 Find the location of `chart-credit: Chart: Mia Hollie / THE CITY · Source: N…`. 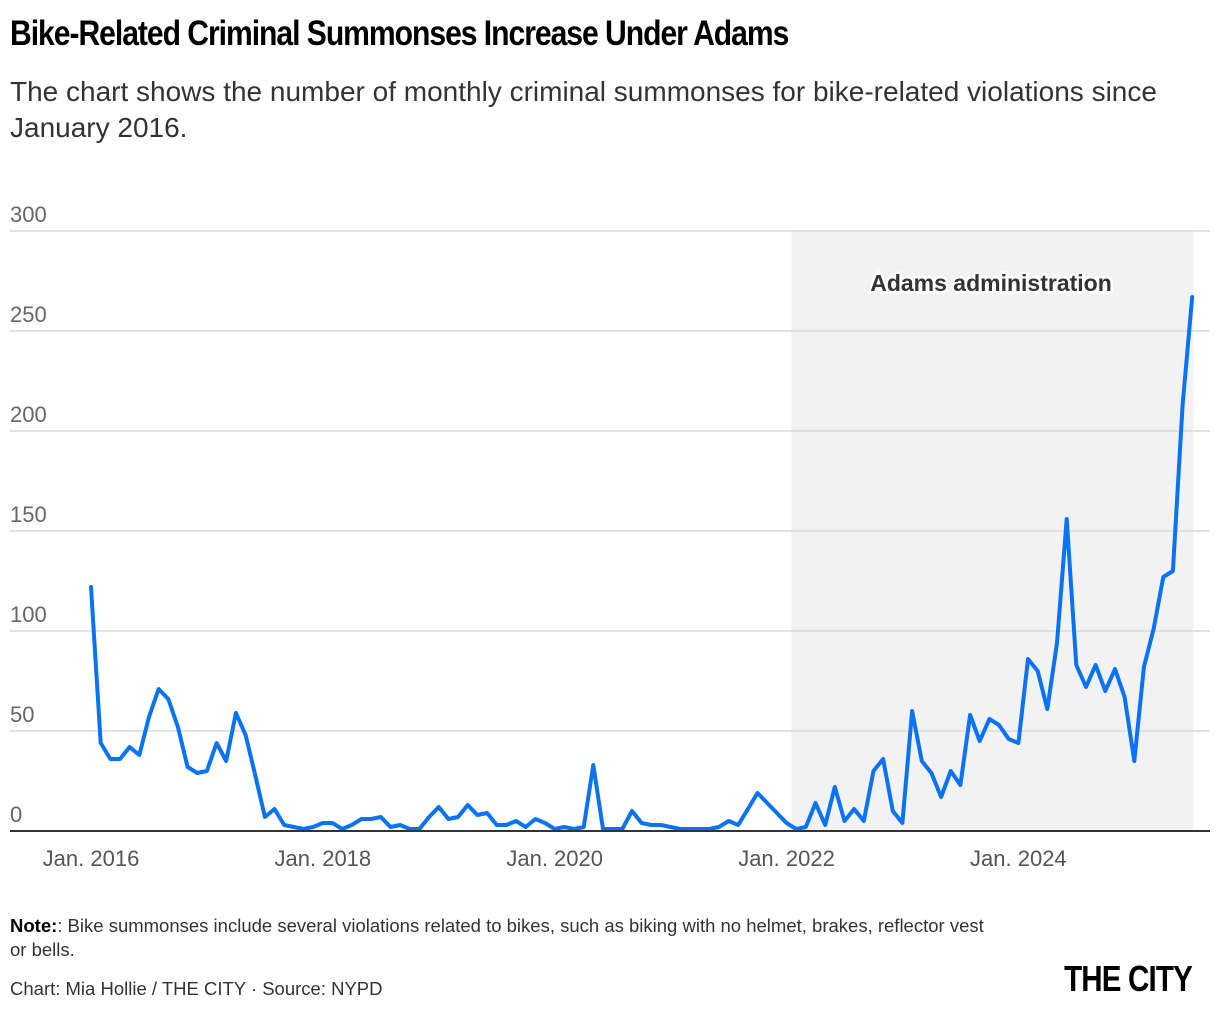

chart-credit: Chart: Mia Hollie / THE CITY · Source: N… is located at coordinates (196, 988).